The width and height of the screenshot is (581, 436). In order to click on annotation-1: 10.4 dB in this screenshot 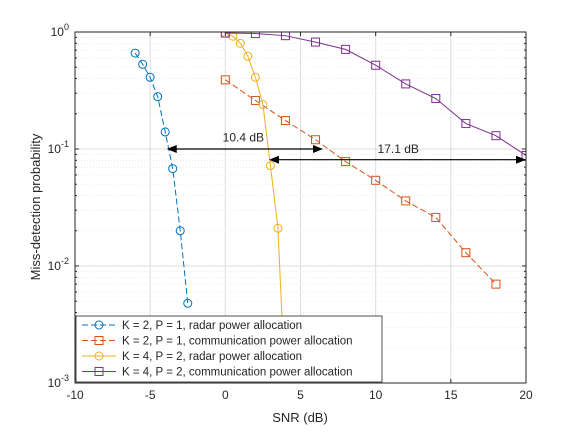, I will do `click(245, 142)`.